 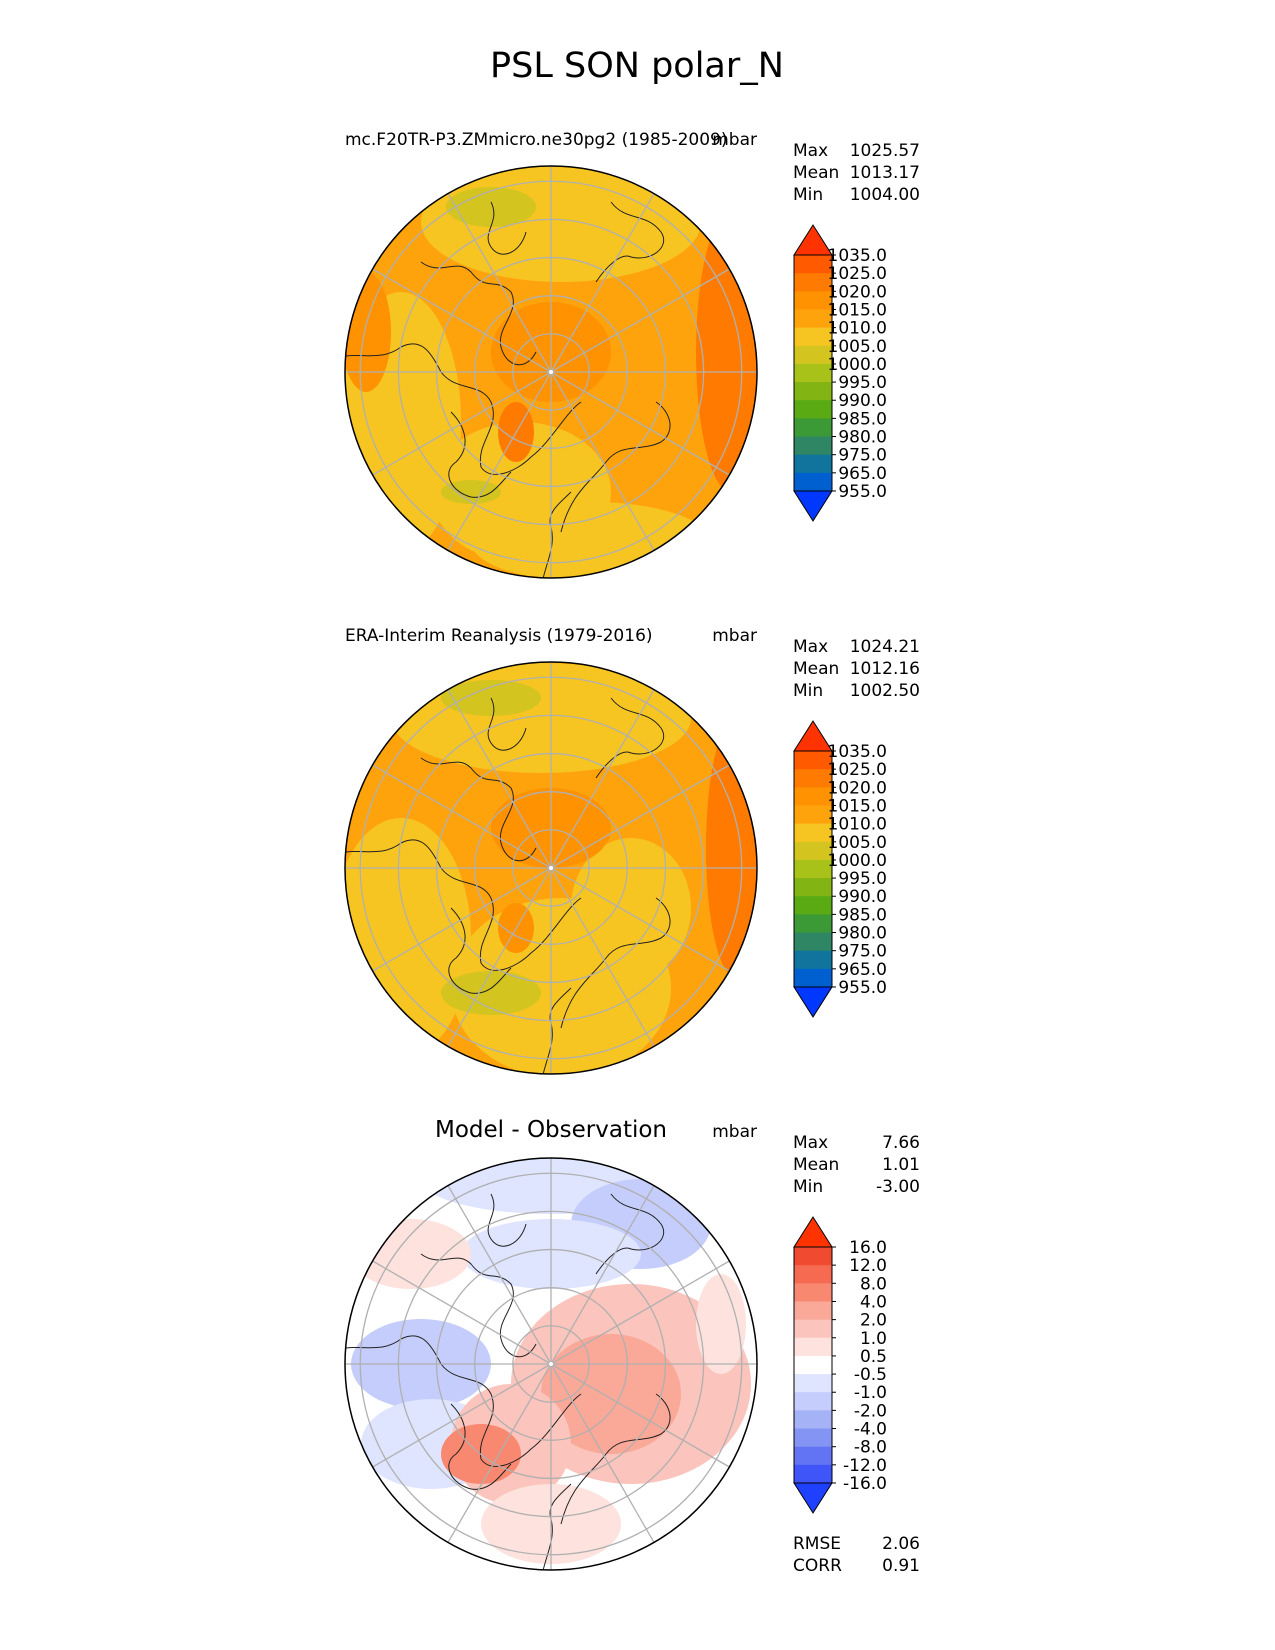 What do you see at coordinates (870, 1393) in the screenshot?
I see `colorbar-tick-label: -1.0` at bounding box center [870, 1393].